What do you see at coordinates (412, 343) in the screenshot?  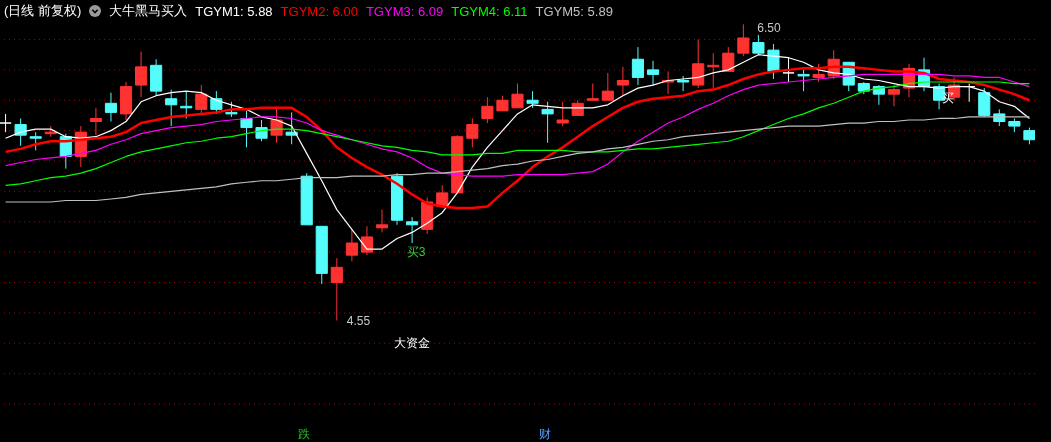 I see `annotation: 大资金` at bounding box center [412, 343].